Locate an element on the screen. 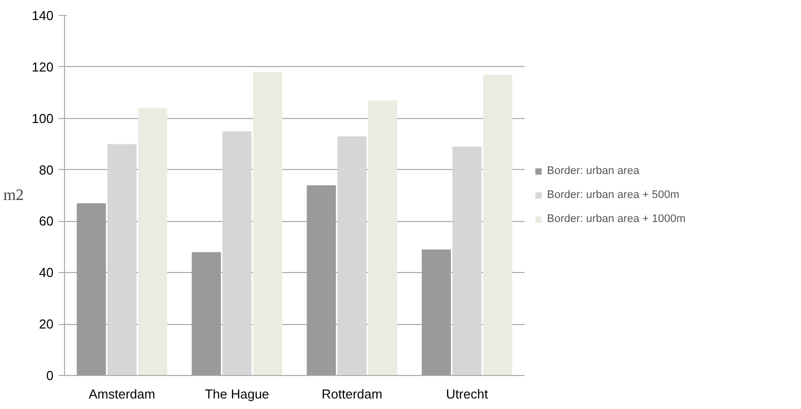  y-tick-label: 120 is located at coordinates (43, 66).